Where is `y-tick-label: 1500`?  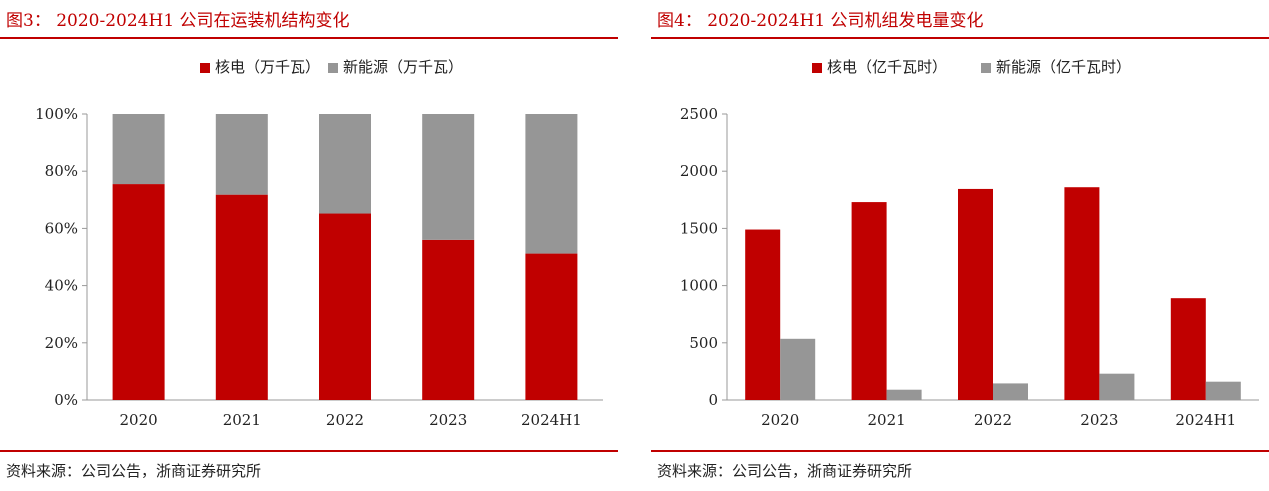
y-tick-label: 1500 is located at coordinates (699, 228).